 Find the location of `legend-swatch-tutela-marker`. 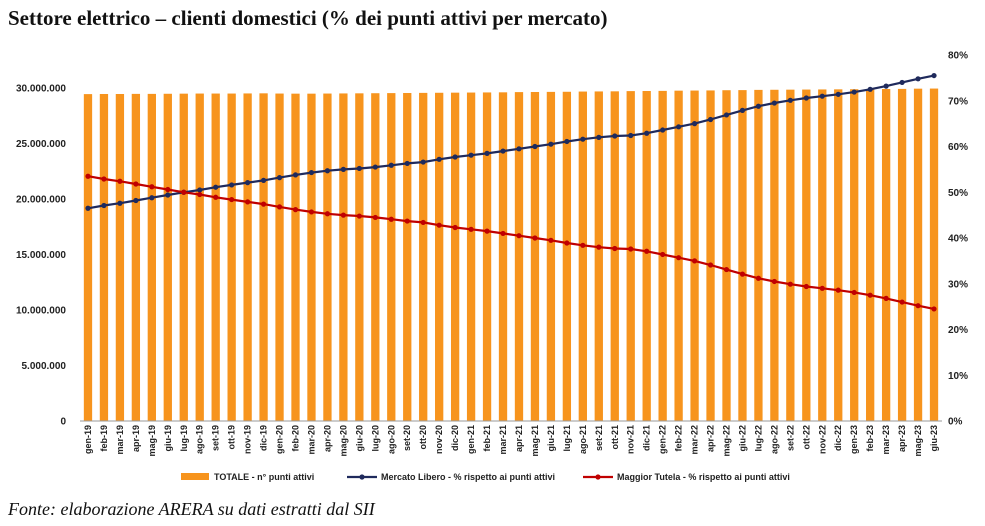

legend-swatch-tutela-marker is located at coordinates (598, 477).